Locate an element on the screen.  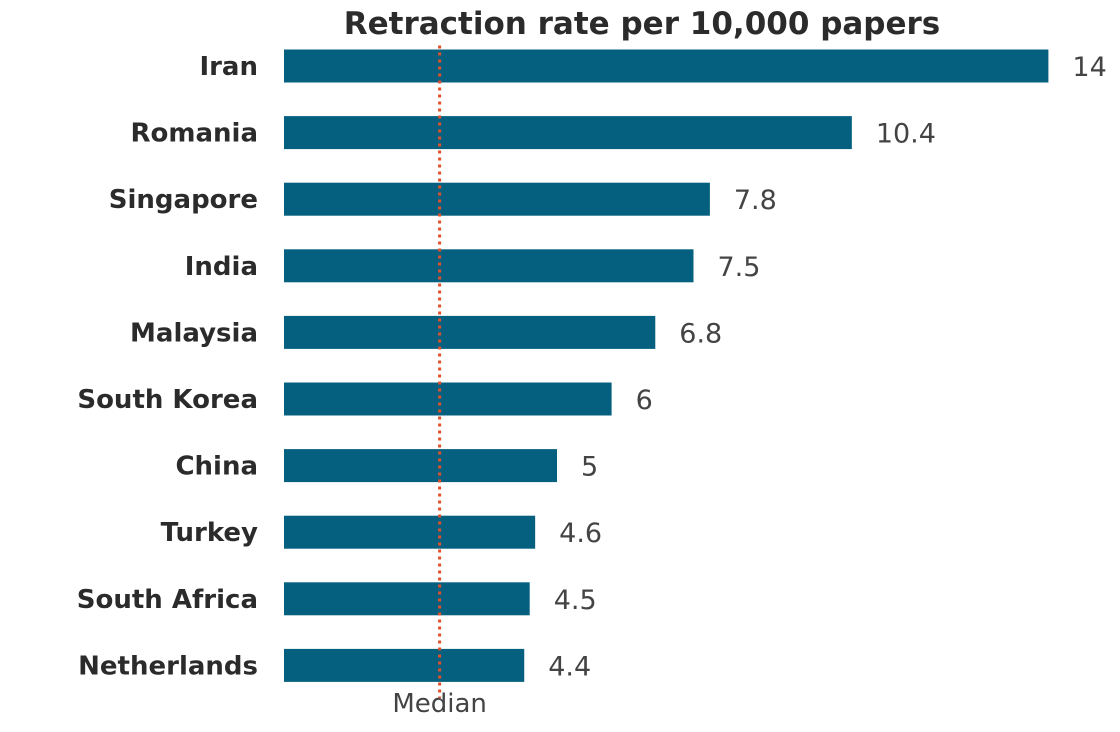
category-label-romania: Romania is located at coordinates (195, 134).